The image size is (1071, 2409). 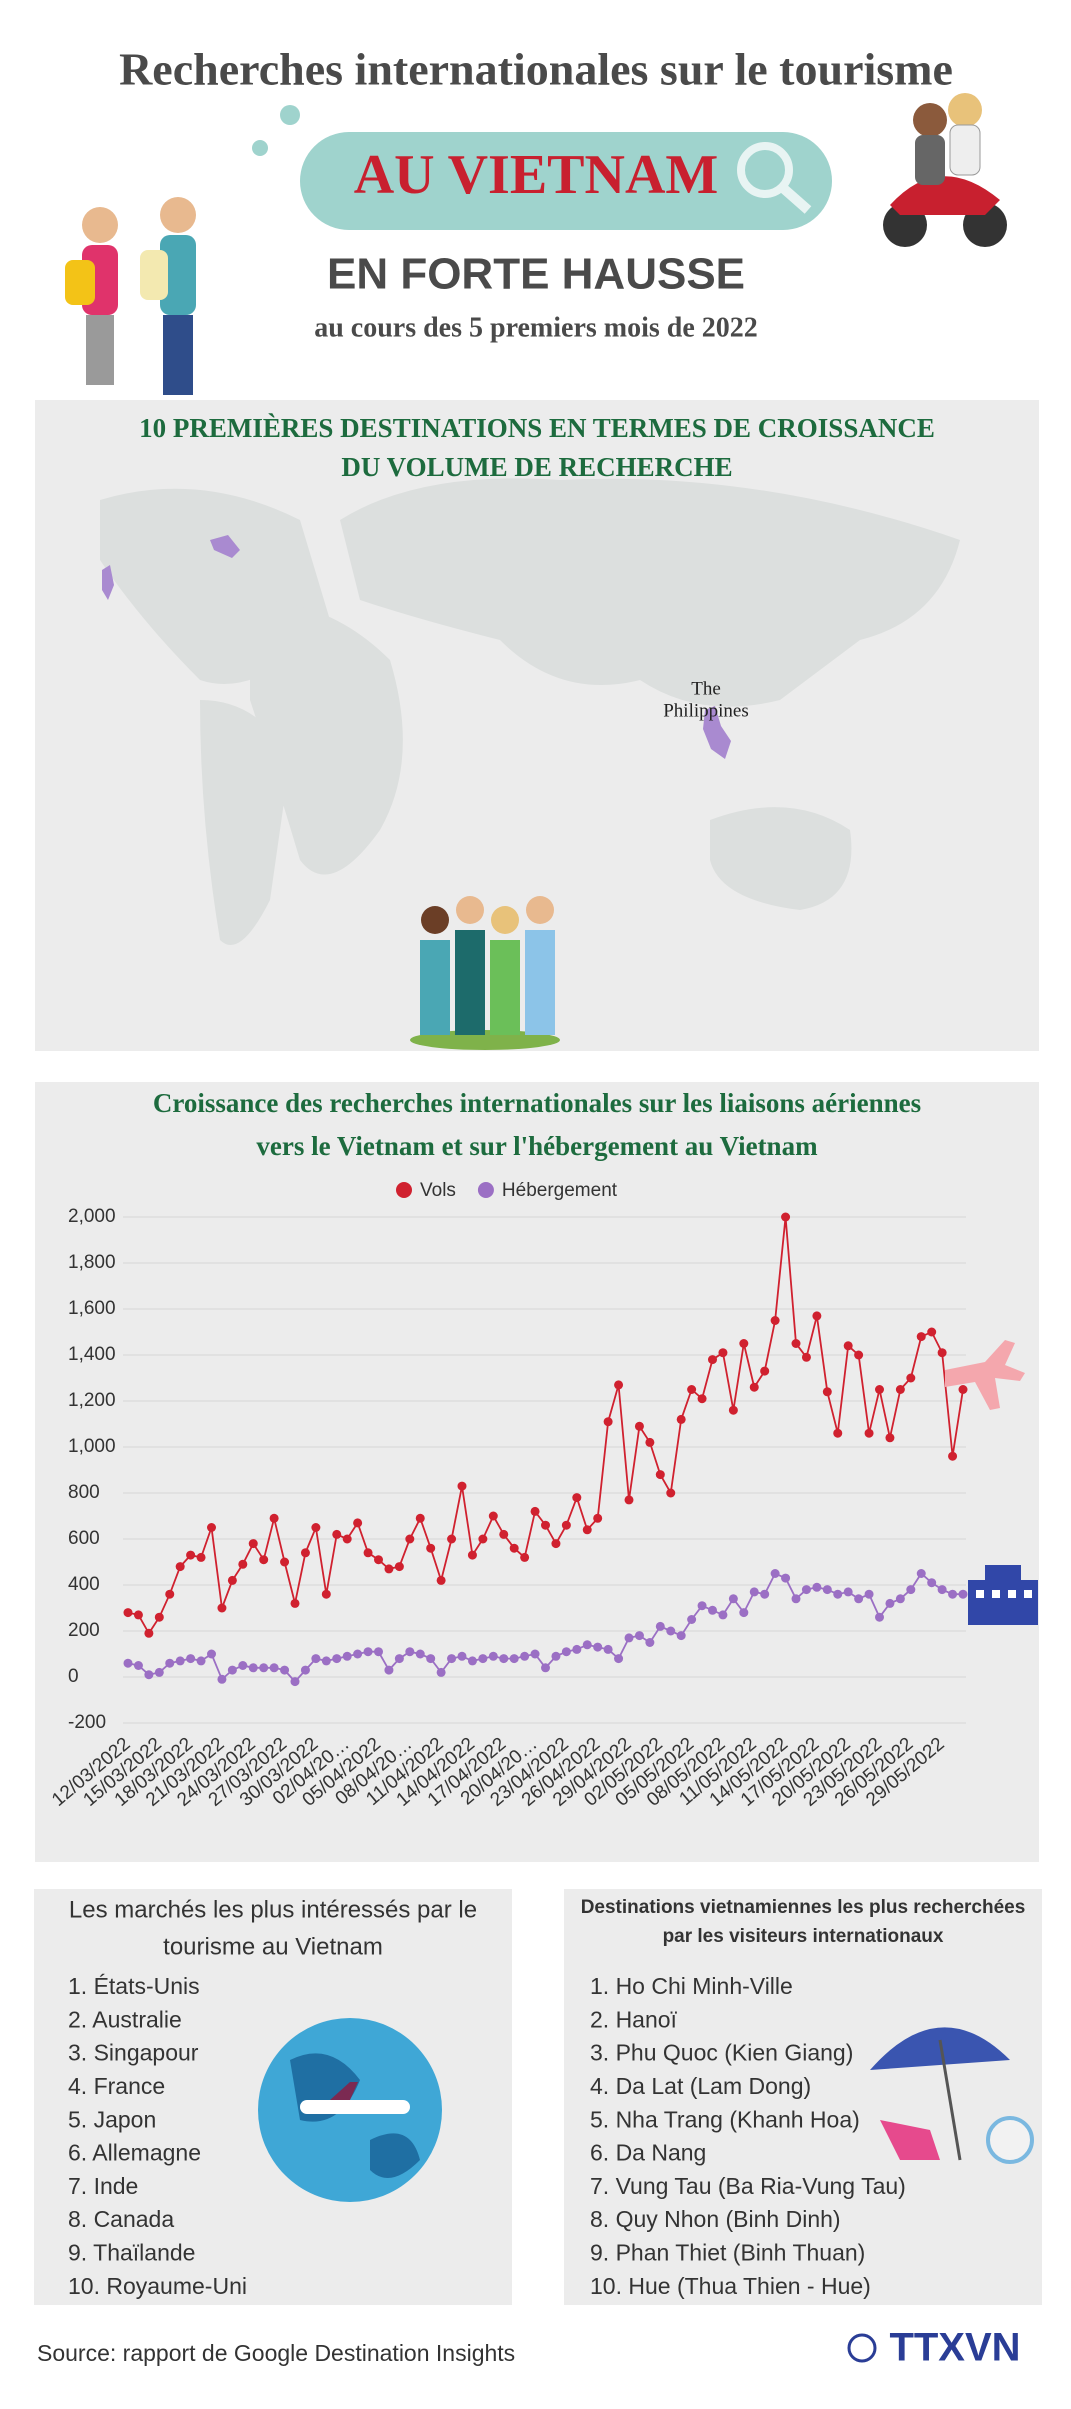 I want to click on y-tick-label: 1,600, so click(x=92, y=1308).